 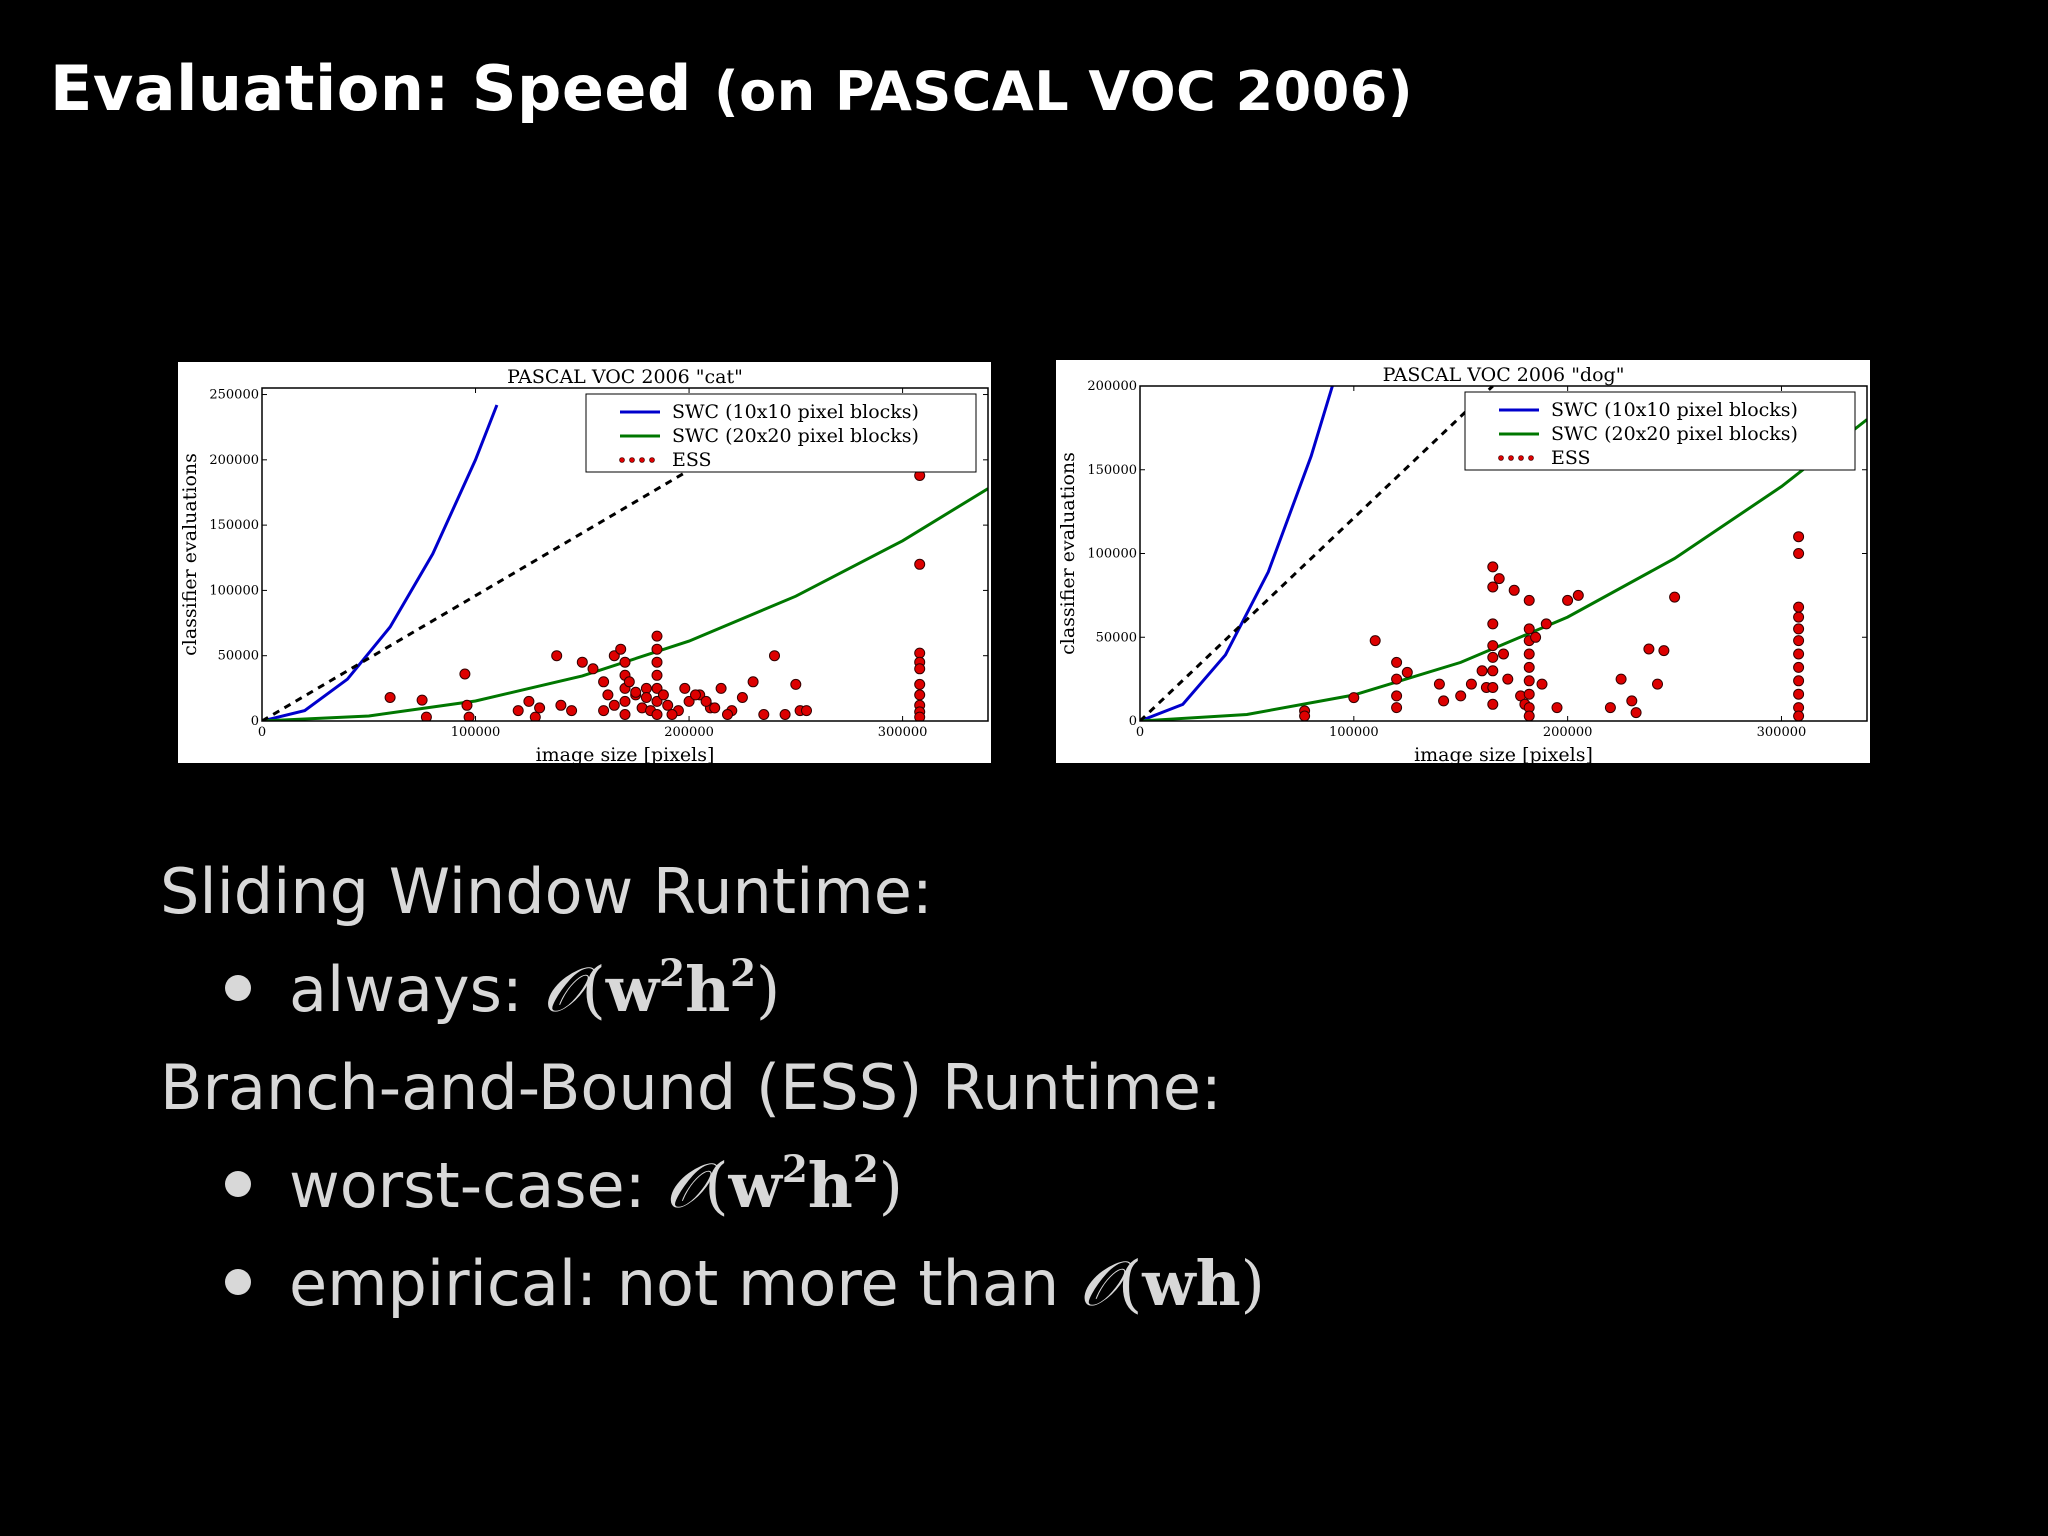 I want to click on slide-title: Evaluation: Speed (on PASCAL VOC 2006), so click(x=731, y=88).